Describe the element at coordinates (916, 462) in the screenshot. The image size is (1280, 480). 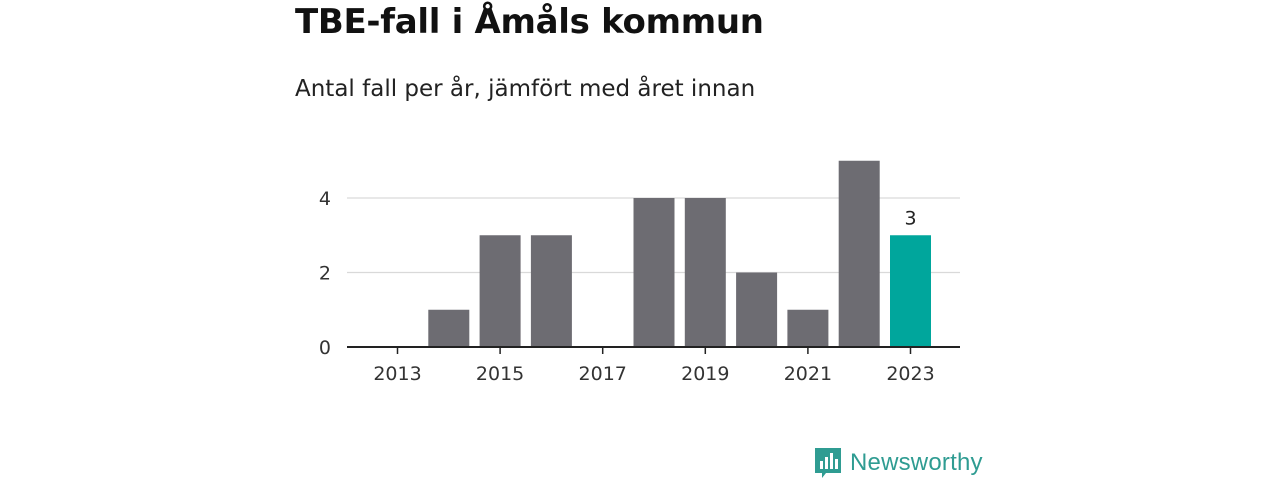
I see `brand-name: Newsworthy` at that location.